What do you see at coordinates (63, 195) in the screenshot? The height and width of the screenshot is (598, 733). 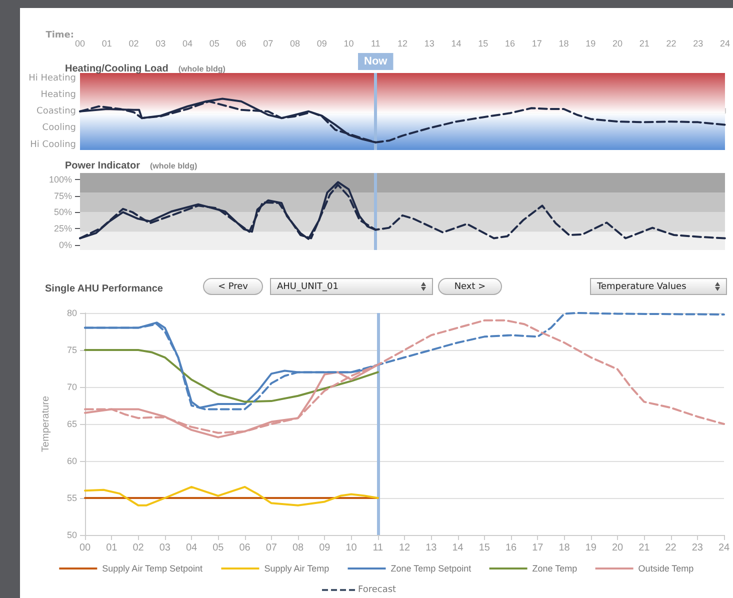 I see `y-tick-label: 75%` at bounding box center [63, 195].